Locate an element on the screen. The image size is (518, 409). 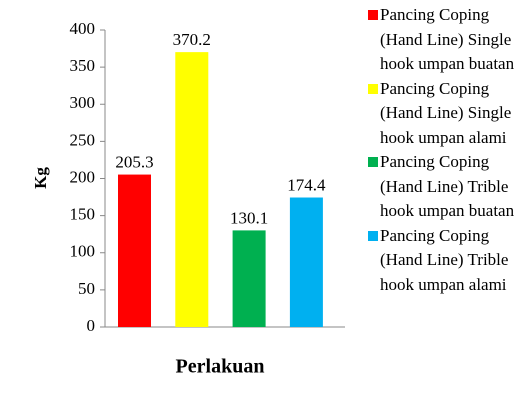
y-tick-label: 200 is located at coordinates (83, 176).